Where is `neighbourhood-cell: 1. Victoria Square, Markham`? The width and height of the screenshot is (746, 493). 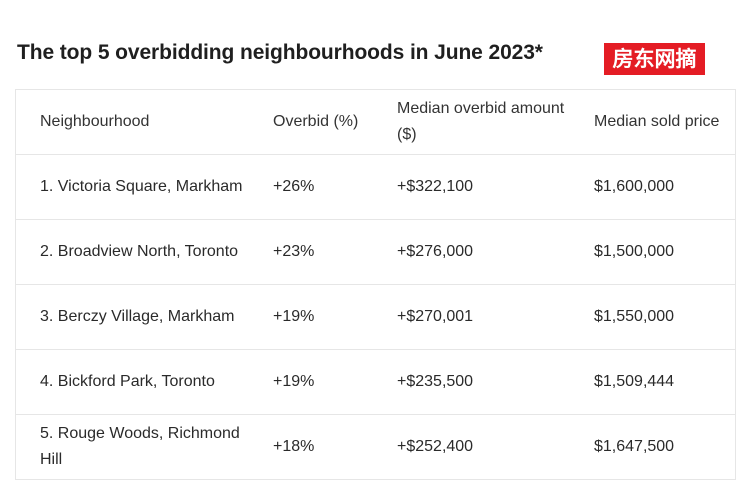 neighbourhood-cell: 1. Victoria Square, Markham is located at coordinates (141, 186).